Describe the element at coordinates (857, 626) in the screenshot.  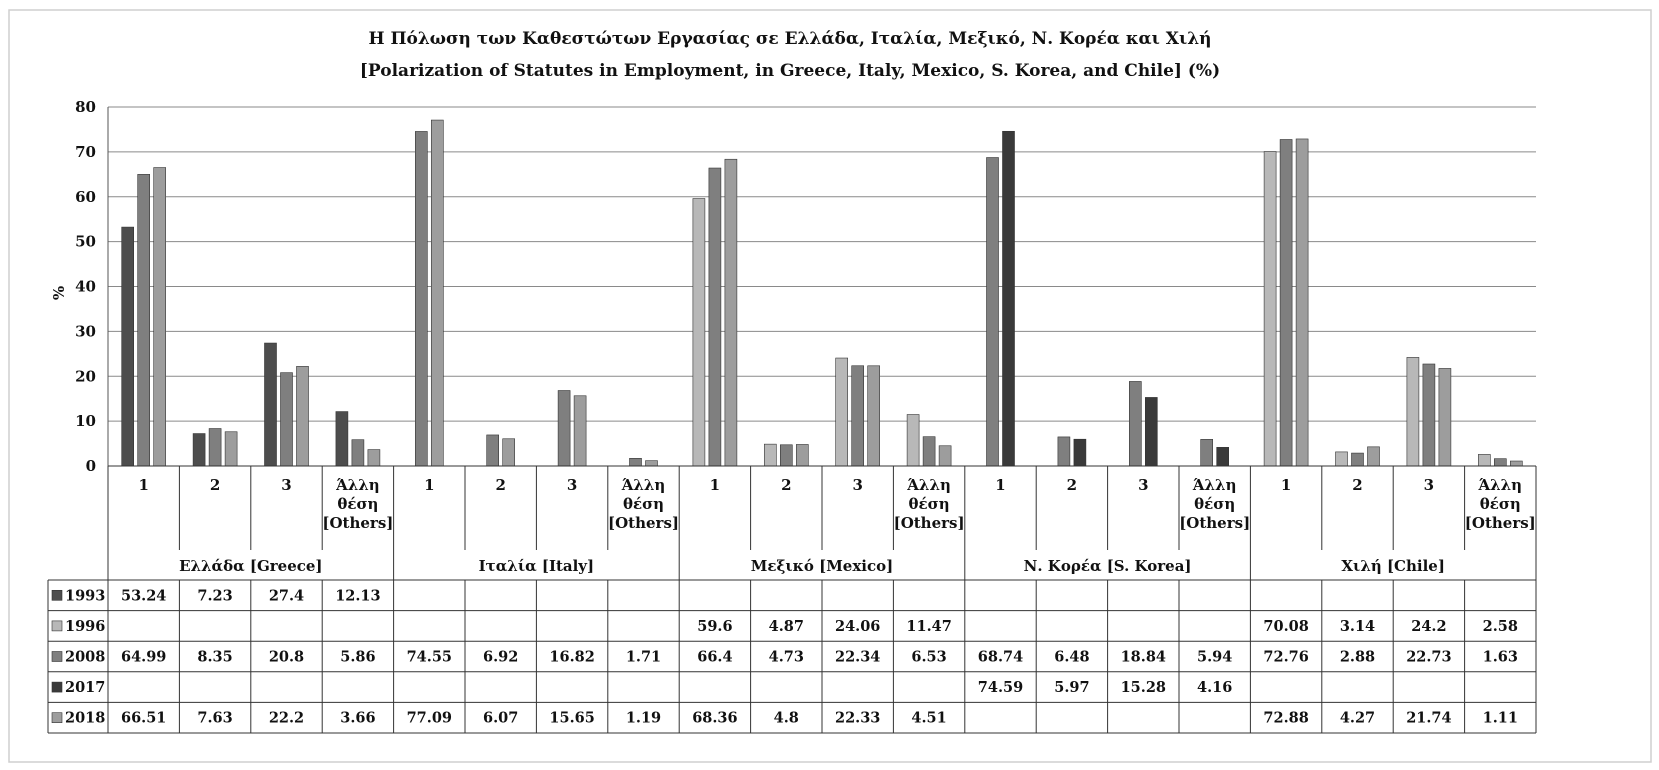
I see `data-cell: 24.06` at that location.